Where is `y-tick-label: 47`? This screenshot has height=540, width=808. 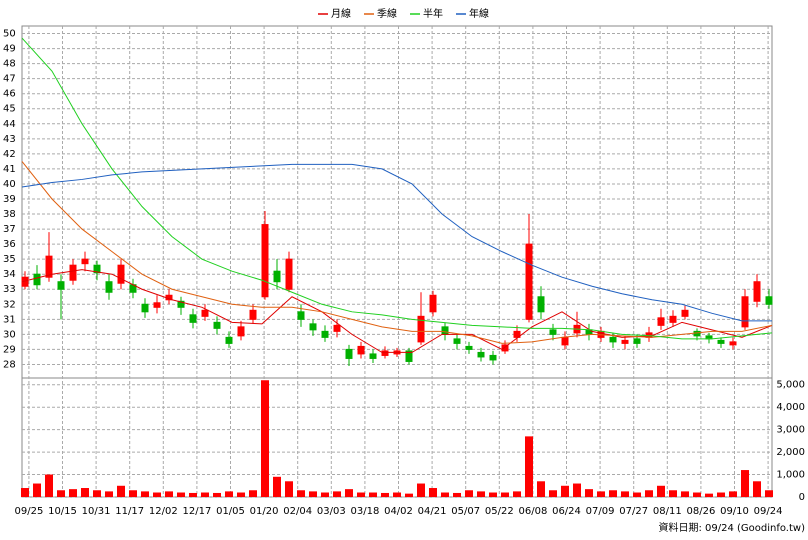 y-tick-label: 47 is located at coordinates (9, 79).